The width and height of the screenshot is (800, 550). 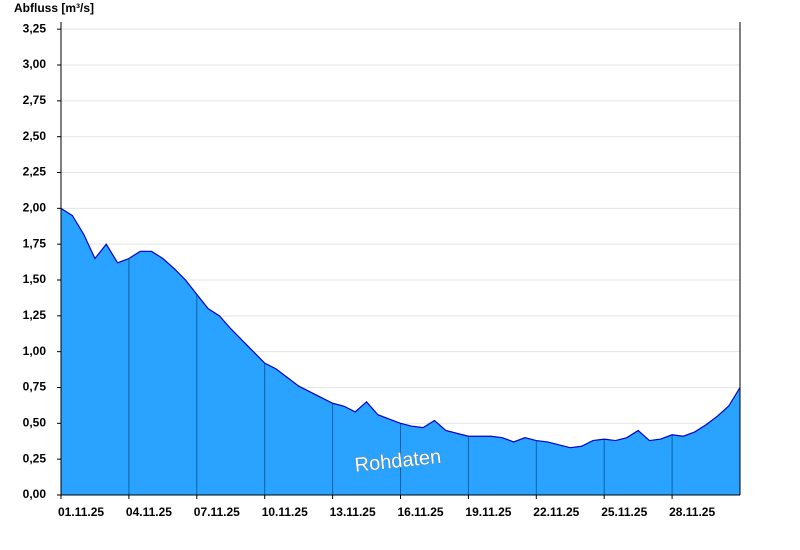 I want to click on x-tick-label: 10.11.25, so click(x=285, y=512).